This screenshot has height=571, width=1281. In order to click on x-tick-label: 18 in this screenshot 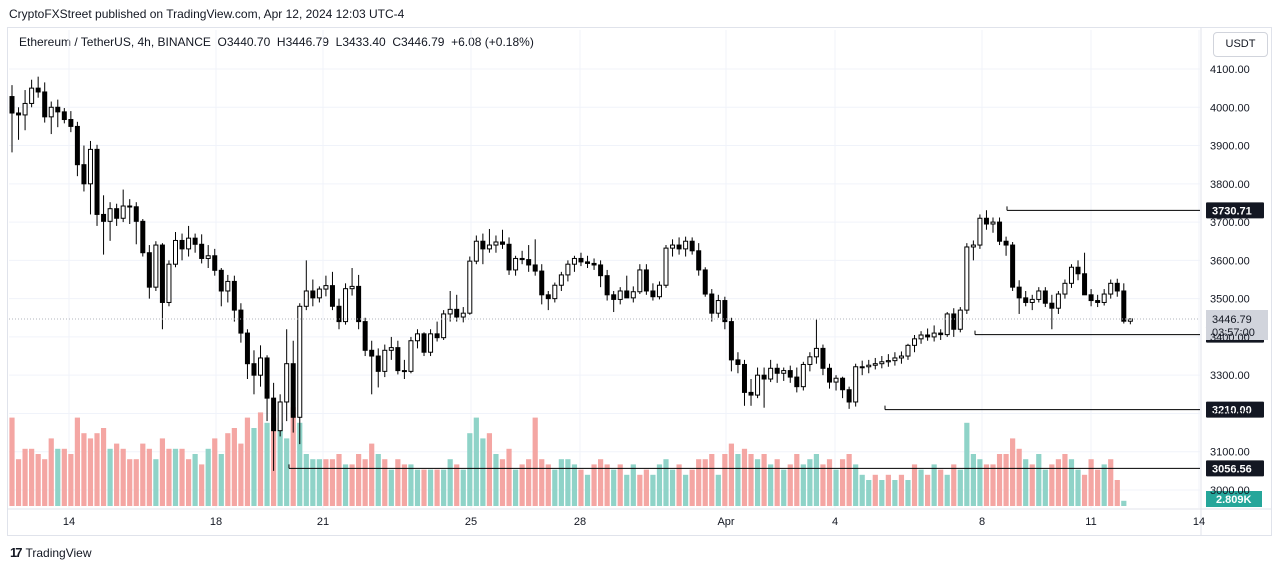, I will do `click(216, 522)`.